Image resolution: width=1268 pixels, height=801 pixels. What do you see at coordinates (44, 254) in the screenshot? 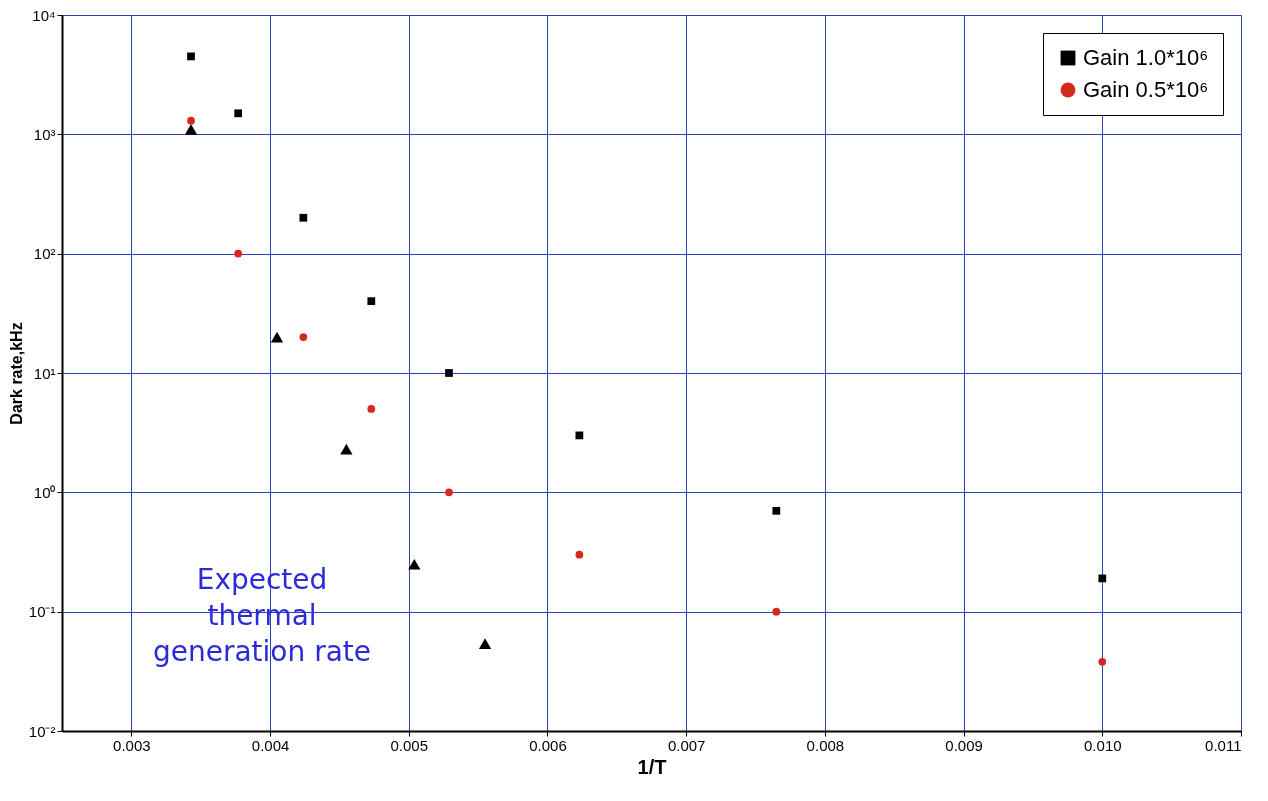
I see `y-tick-label: 10²` at bounding box center [44, 254].